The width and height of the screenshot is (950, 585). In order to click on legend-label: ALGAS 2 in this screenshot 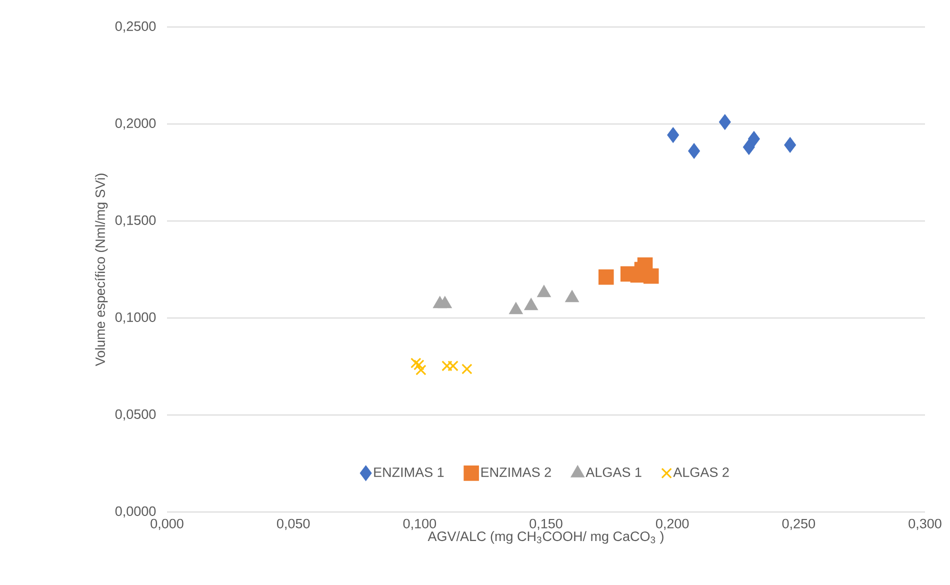, I will do `click(701, 472)`.